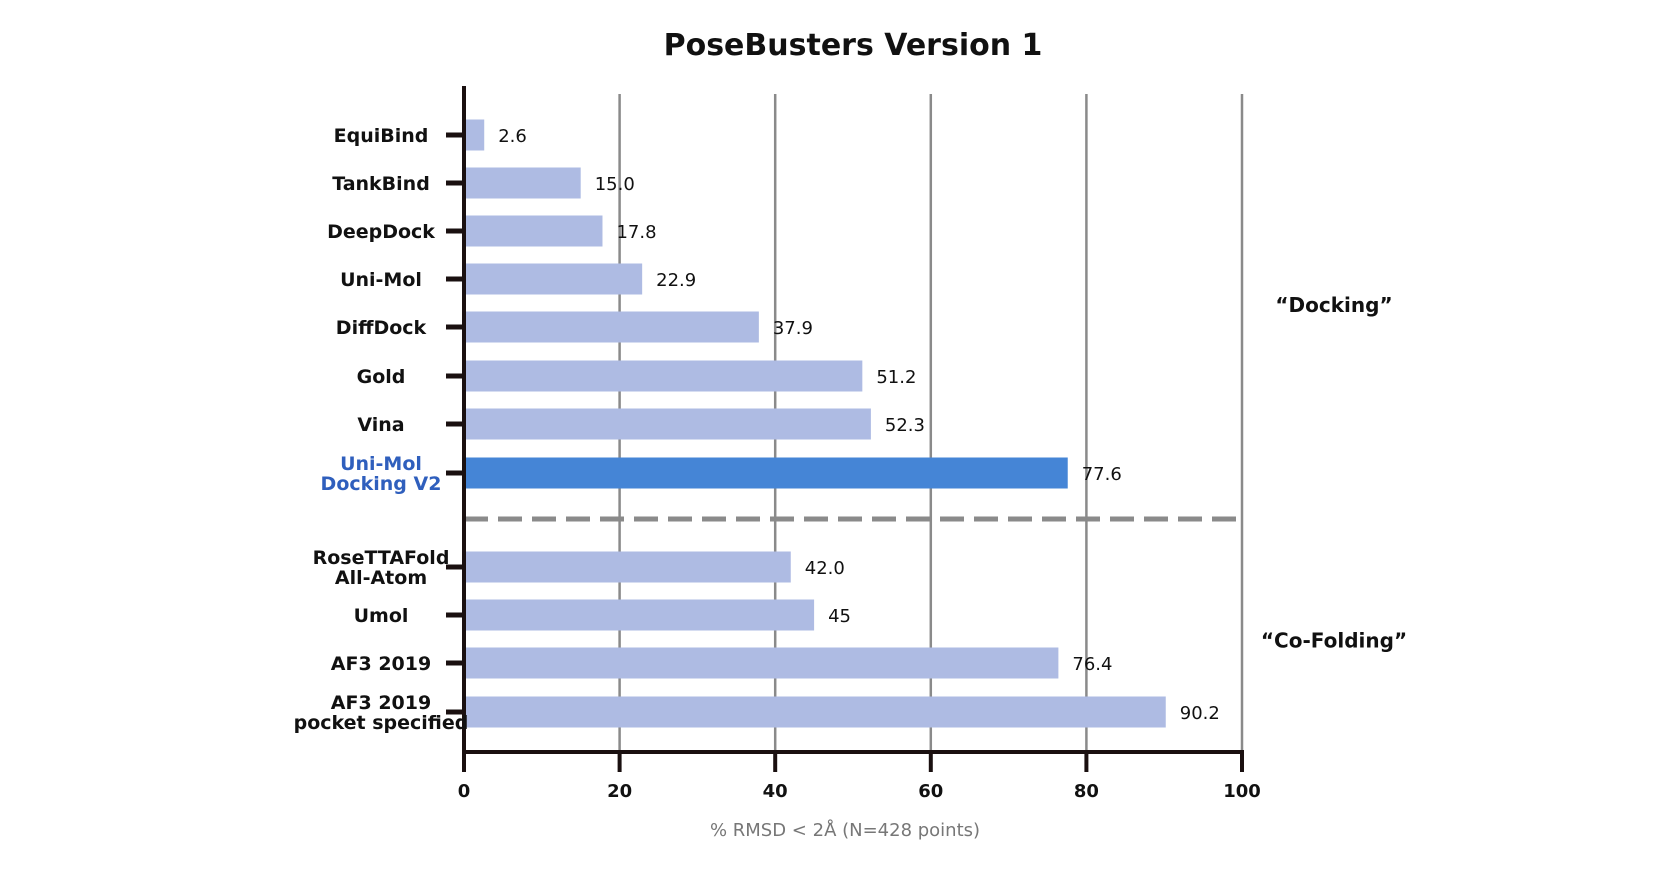 The height and width of the screenshot is (876, 1672). I want to click on value-label: 52.3, so click(905, 425).